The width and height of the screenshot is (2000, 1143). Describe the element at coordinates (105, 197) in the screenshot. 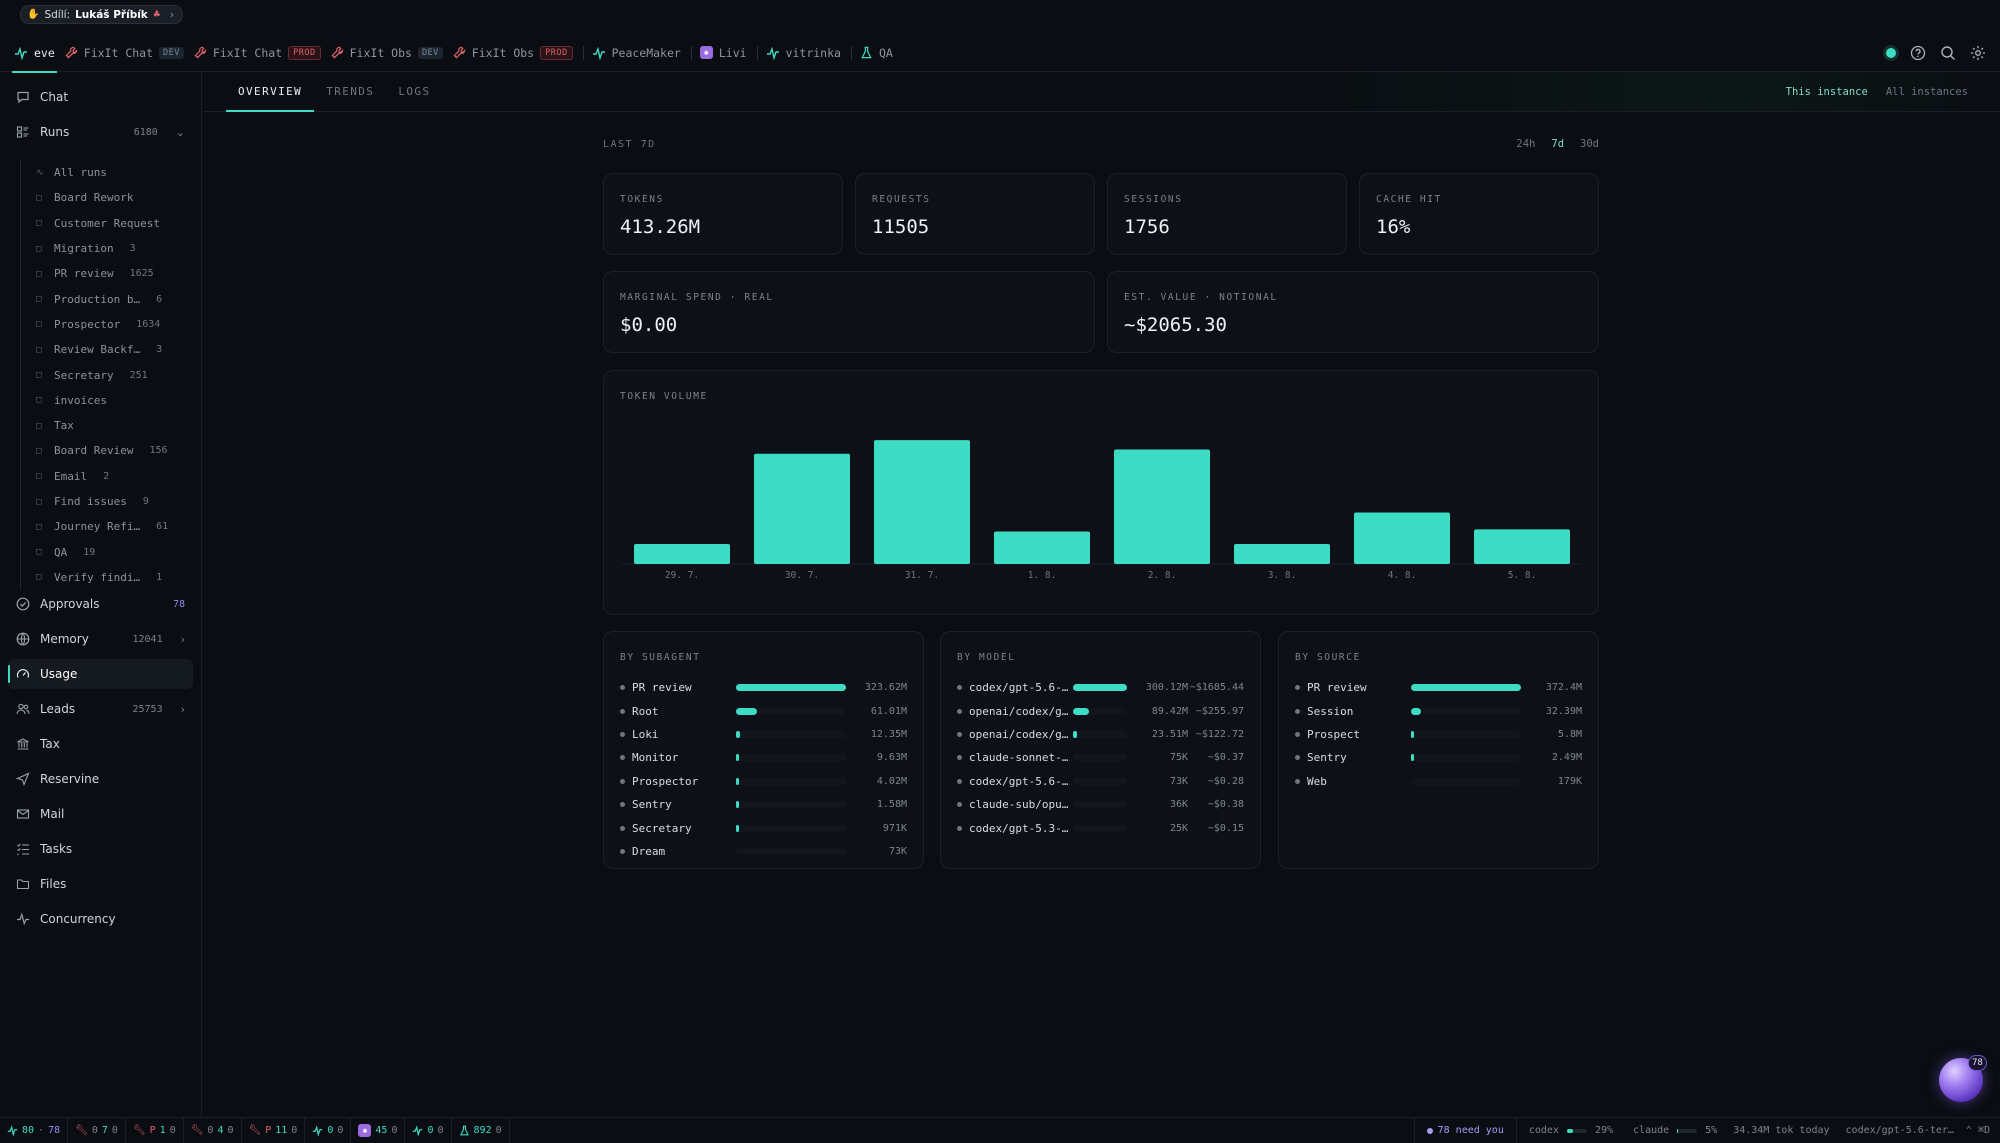

I see `sidebar-run-item: □ Board Rework` at that location.